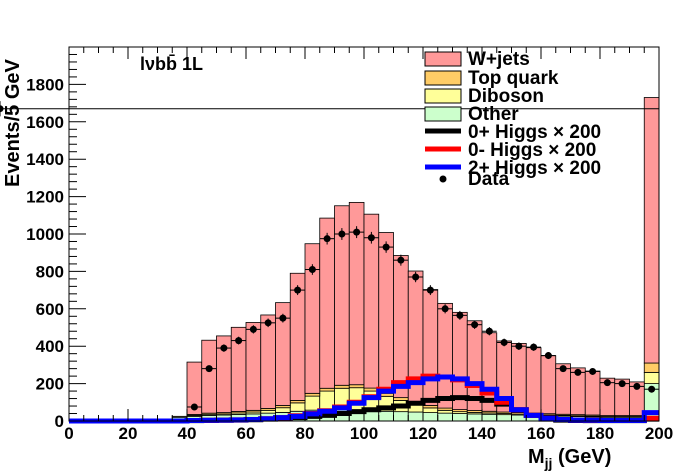  Describe the element at coordinates (187, 433) in the screenshot. I see `x-tick-label: 40` at that location.